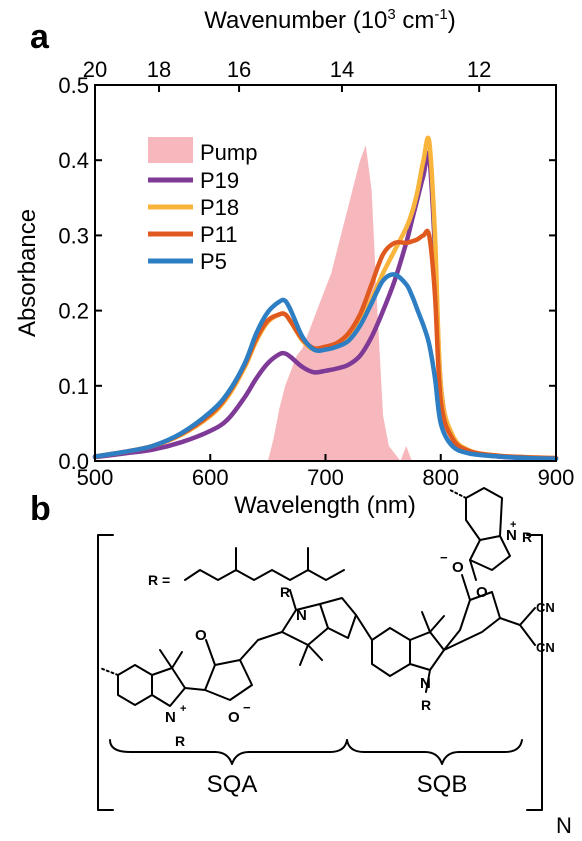  What do you see at coordinates (325, 505) in the screenshot?
I see `x-axis-label: Wavelength (nm)` at bounding box center [325, 505].